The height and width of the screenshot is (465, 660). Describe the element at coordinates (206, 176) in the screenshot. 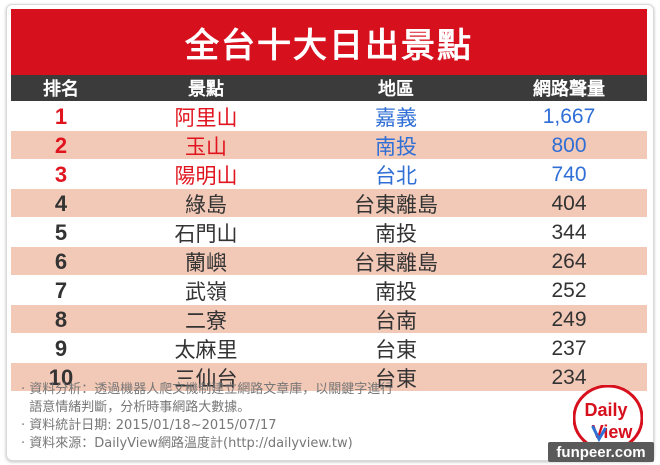

I see `place-cell: 陽明山` at that location.